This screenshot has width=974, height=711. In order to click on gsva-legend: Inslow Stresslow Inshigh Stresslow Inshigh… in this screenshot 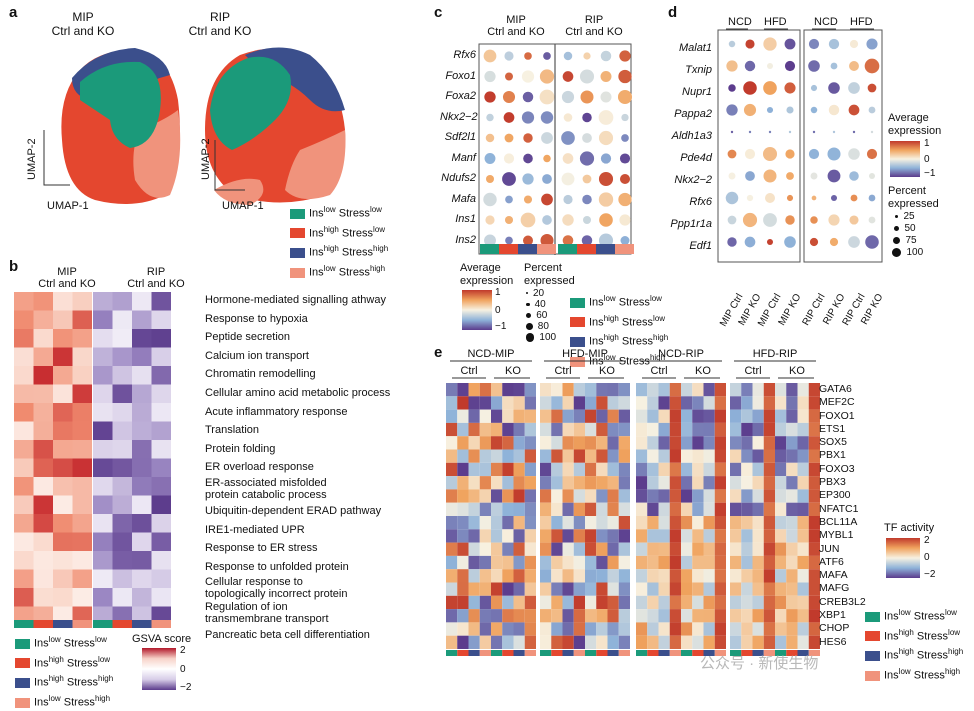, I will do `click(64, 671)`.